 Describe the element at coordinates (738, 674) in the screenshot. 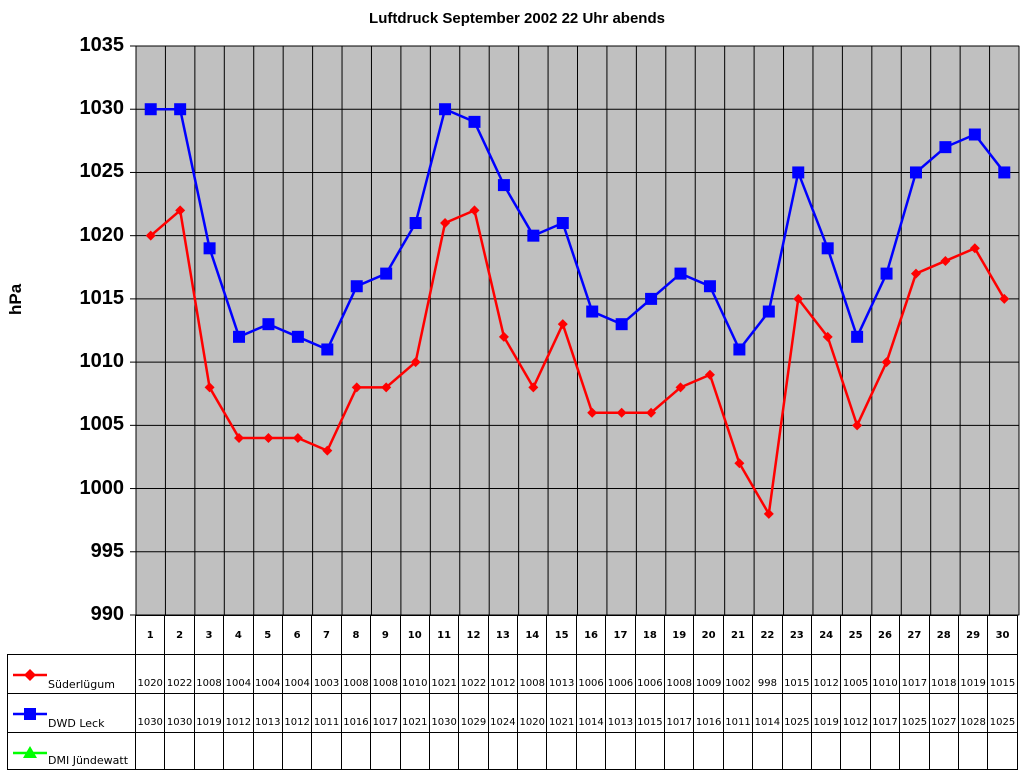

I see `table-value-cell: 1002` at that location.